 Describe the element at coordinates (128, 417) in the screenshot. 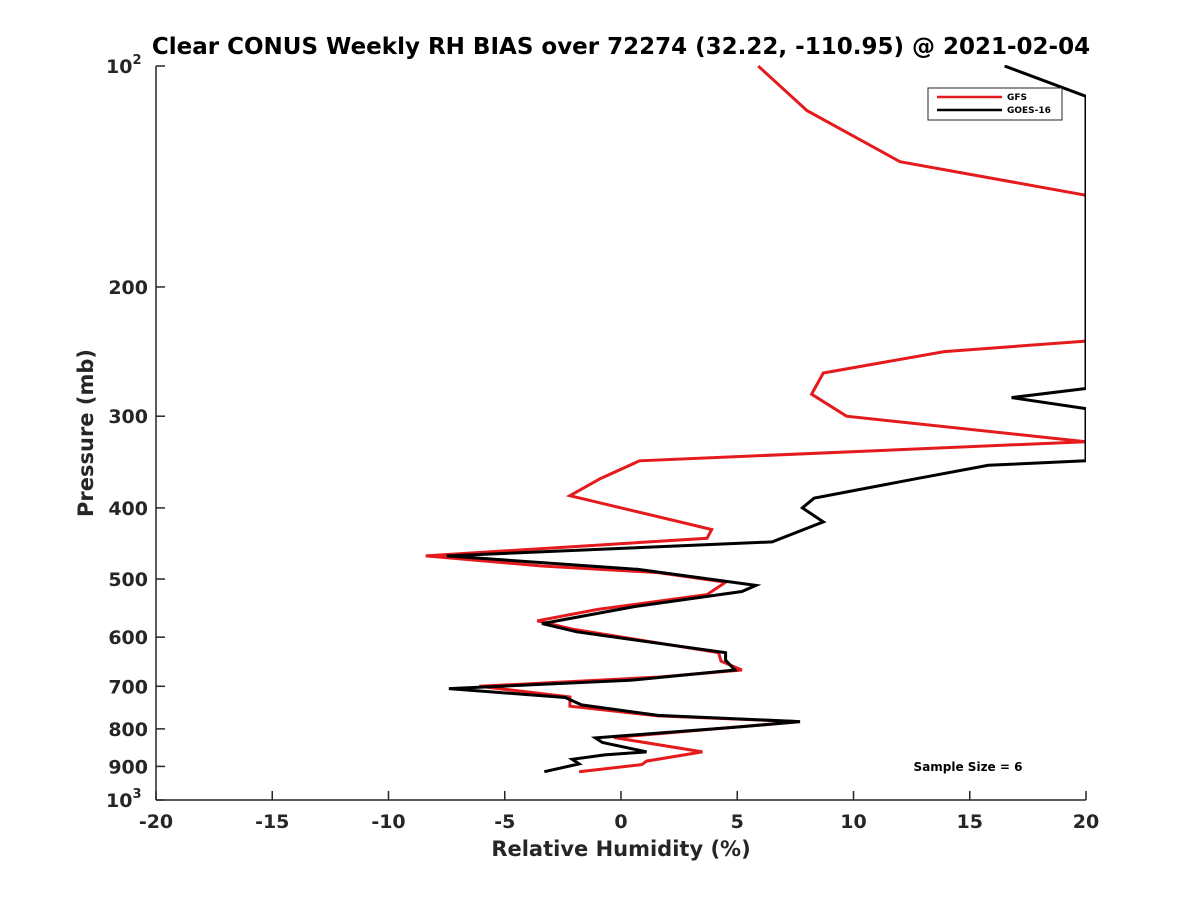

I see `y-tick-label: 300` at that location.